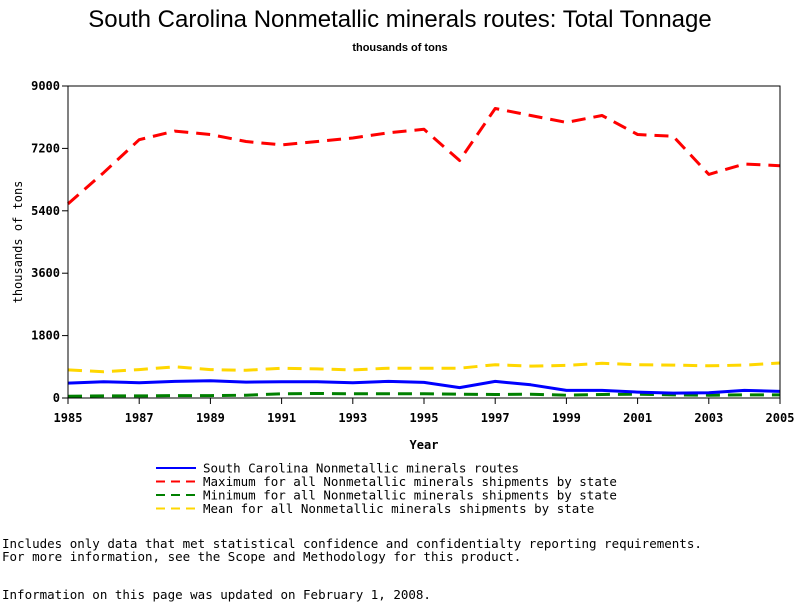  I want to click on x-tick-label: 1993, so click(352, 418).